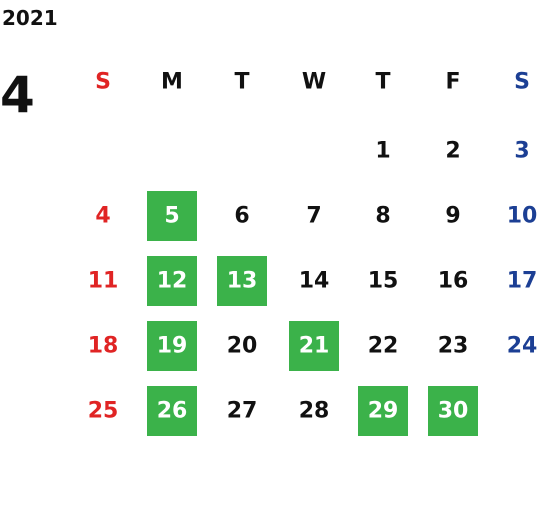 The height and width of the screenshot is (507, 548). I want to click on day: 20, so click(242, 346).